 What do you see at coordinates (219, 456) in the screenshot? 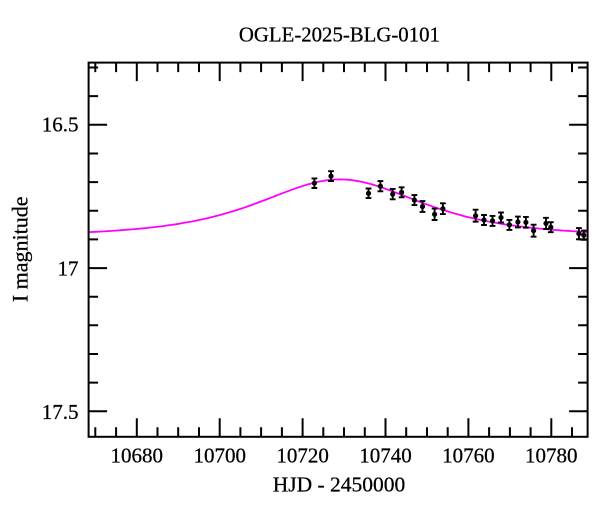
I see `svg-text: 10700` at bounding box center [219, 456].